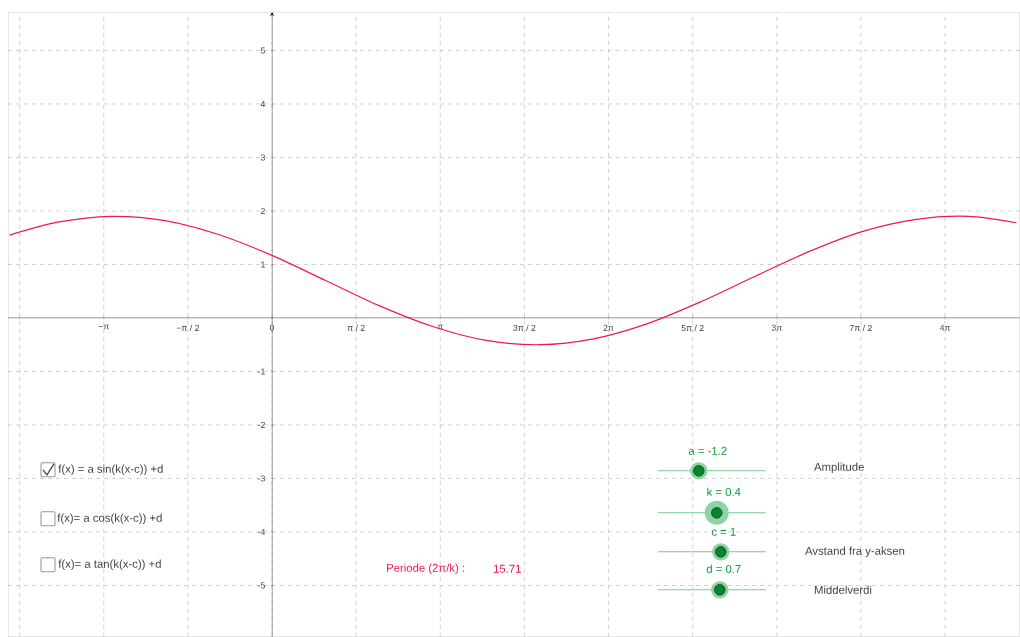 This screenshot has height=637, width=1020. What do you see at coordinates (945, 327) in the screenshot?
I see `x-tick-label: 4π` at bounding box center [945, 327].